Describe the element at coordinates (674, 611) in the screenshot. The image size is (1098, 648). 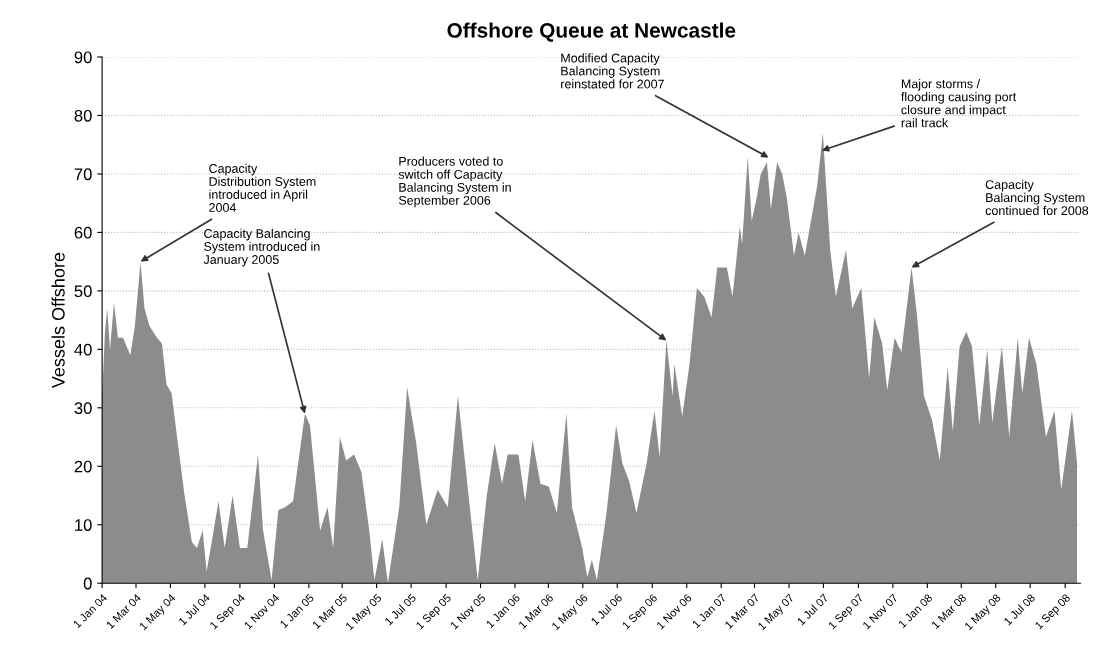
I see `x-tick-label: 1 Nov 06` at that location.